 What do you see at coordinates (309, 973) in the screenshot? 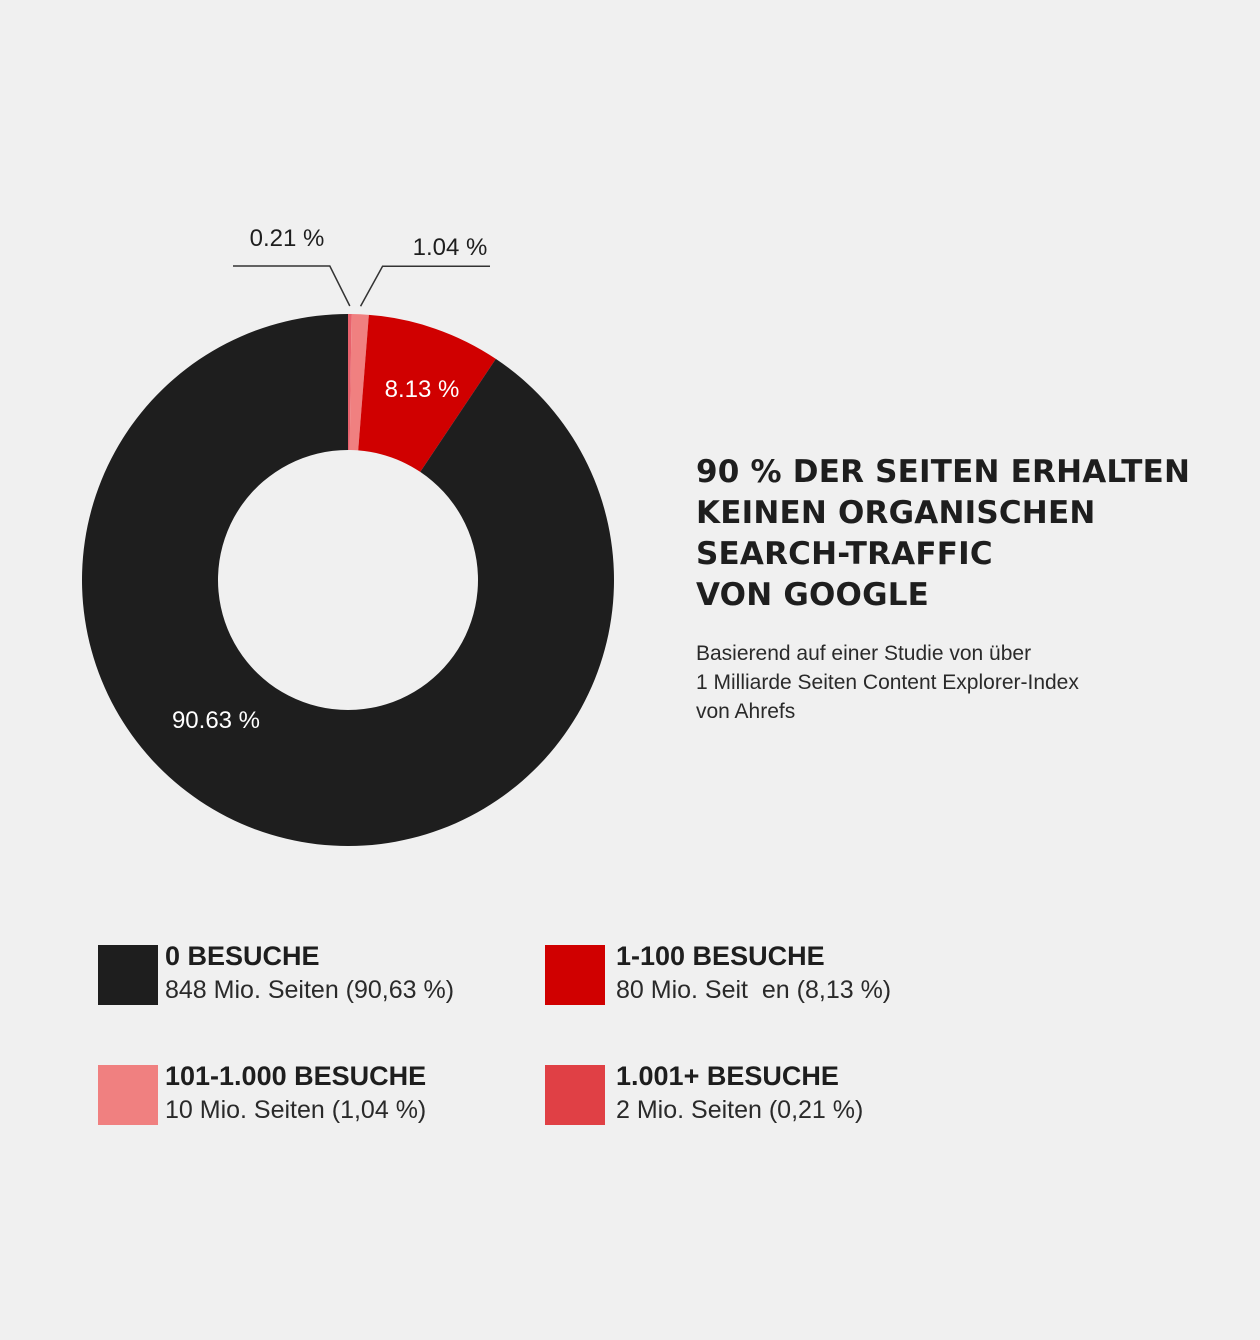
I see `legend-text: 0 BESUCHE 848 Mio. Seiten (90,63 %)` at bounding box center [309, 973].